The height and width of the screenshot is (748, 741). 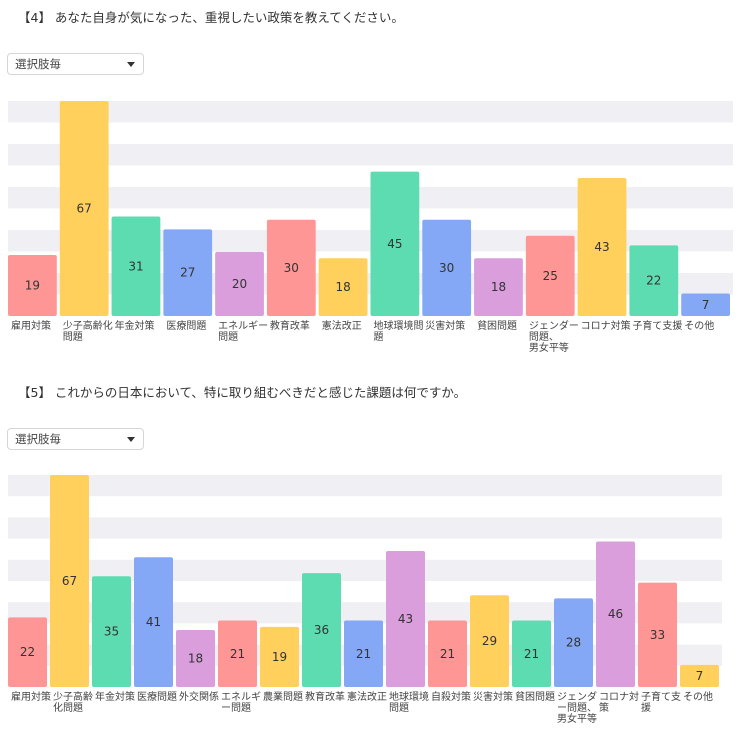 I want to click on category-label: 災害対策, so click(x=493, y=696).